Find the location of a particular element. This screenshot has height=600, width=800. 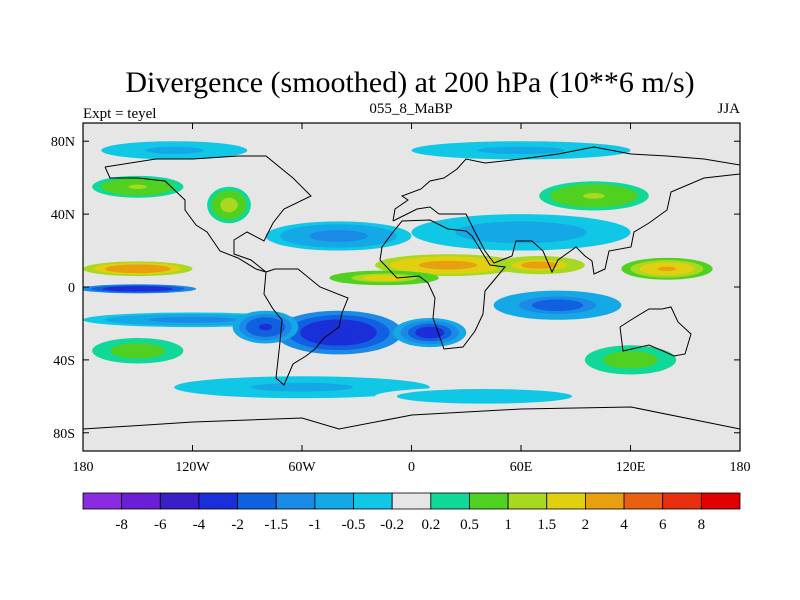

colorbar-label: 4 is located at coordinates (624, 525).